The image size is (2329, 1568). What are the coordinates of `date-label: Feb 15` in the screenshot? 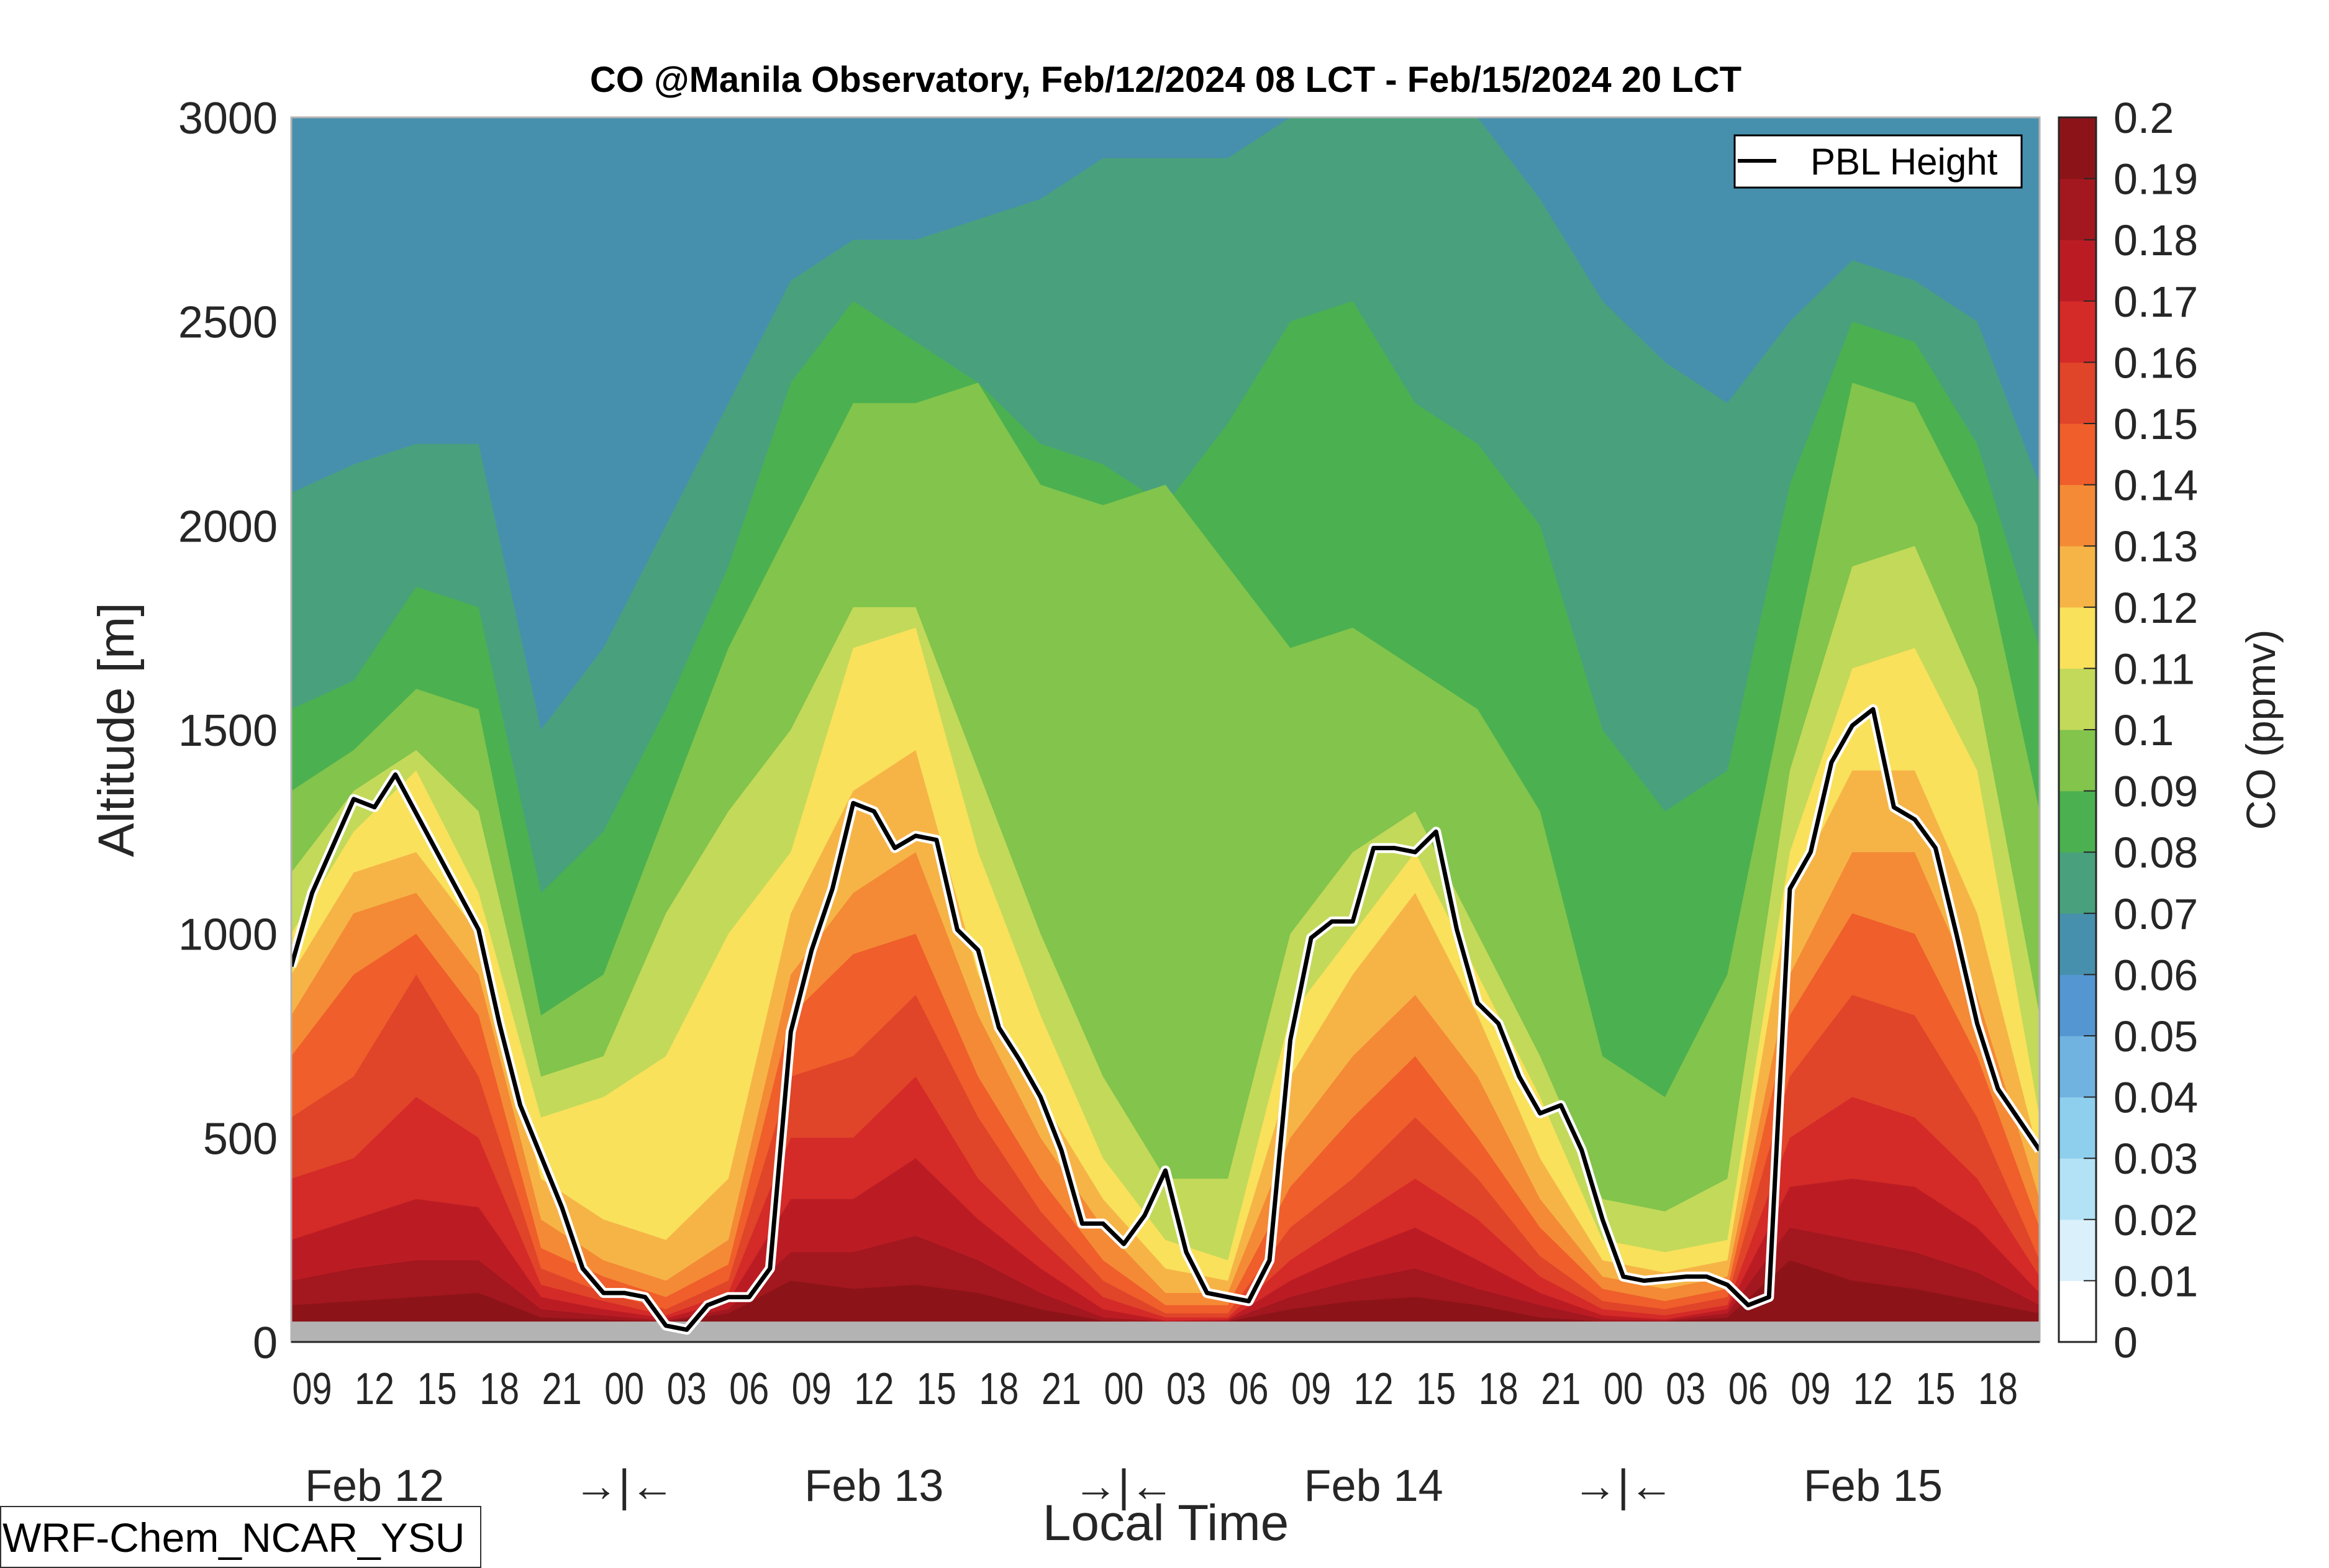 It's located at (1873, 1486).